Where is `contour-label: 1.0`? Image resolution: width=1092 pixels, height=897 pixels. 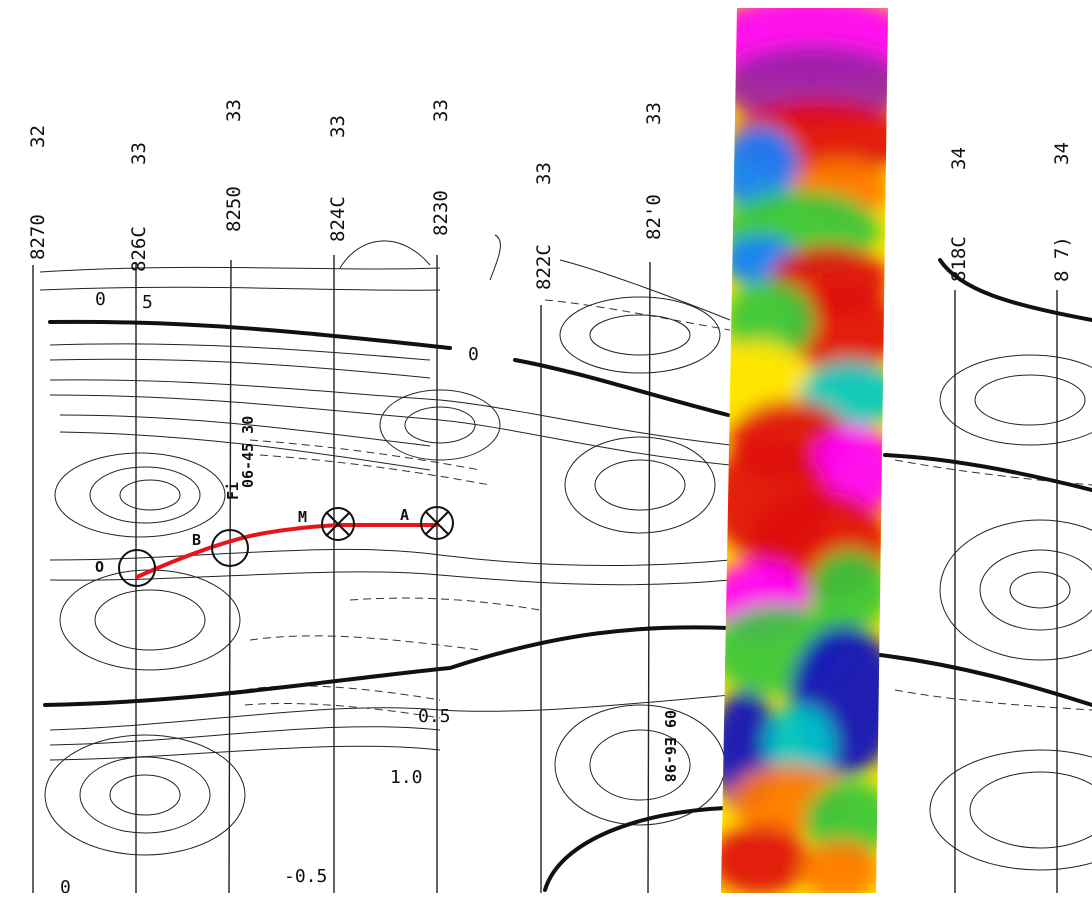
contour-label: 1.0 is located at coordinates (406, 777).